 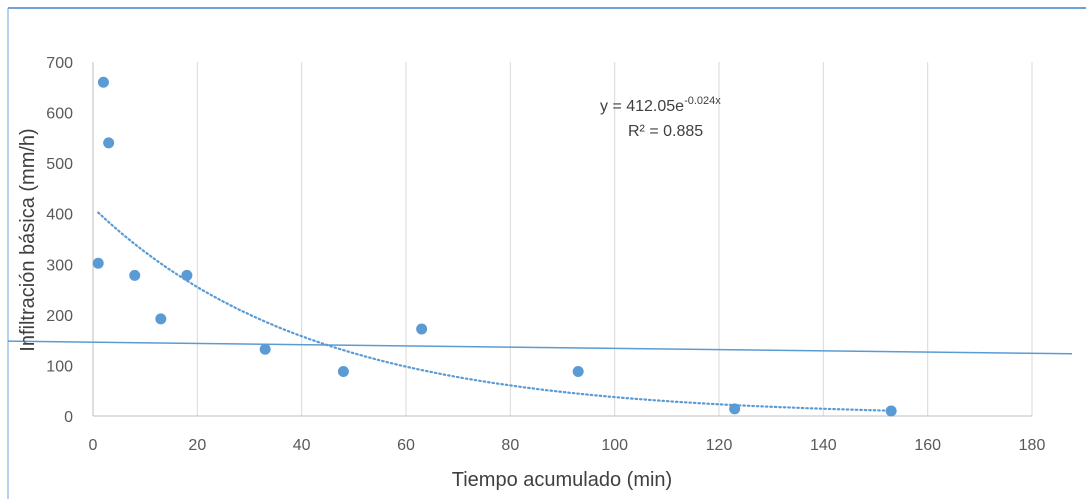 What do you see at coordinates (59, 215) in the screenshot?
I see `y-tick-label: 400` at bounding box center [59, 215].